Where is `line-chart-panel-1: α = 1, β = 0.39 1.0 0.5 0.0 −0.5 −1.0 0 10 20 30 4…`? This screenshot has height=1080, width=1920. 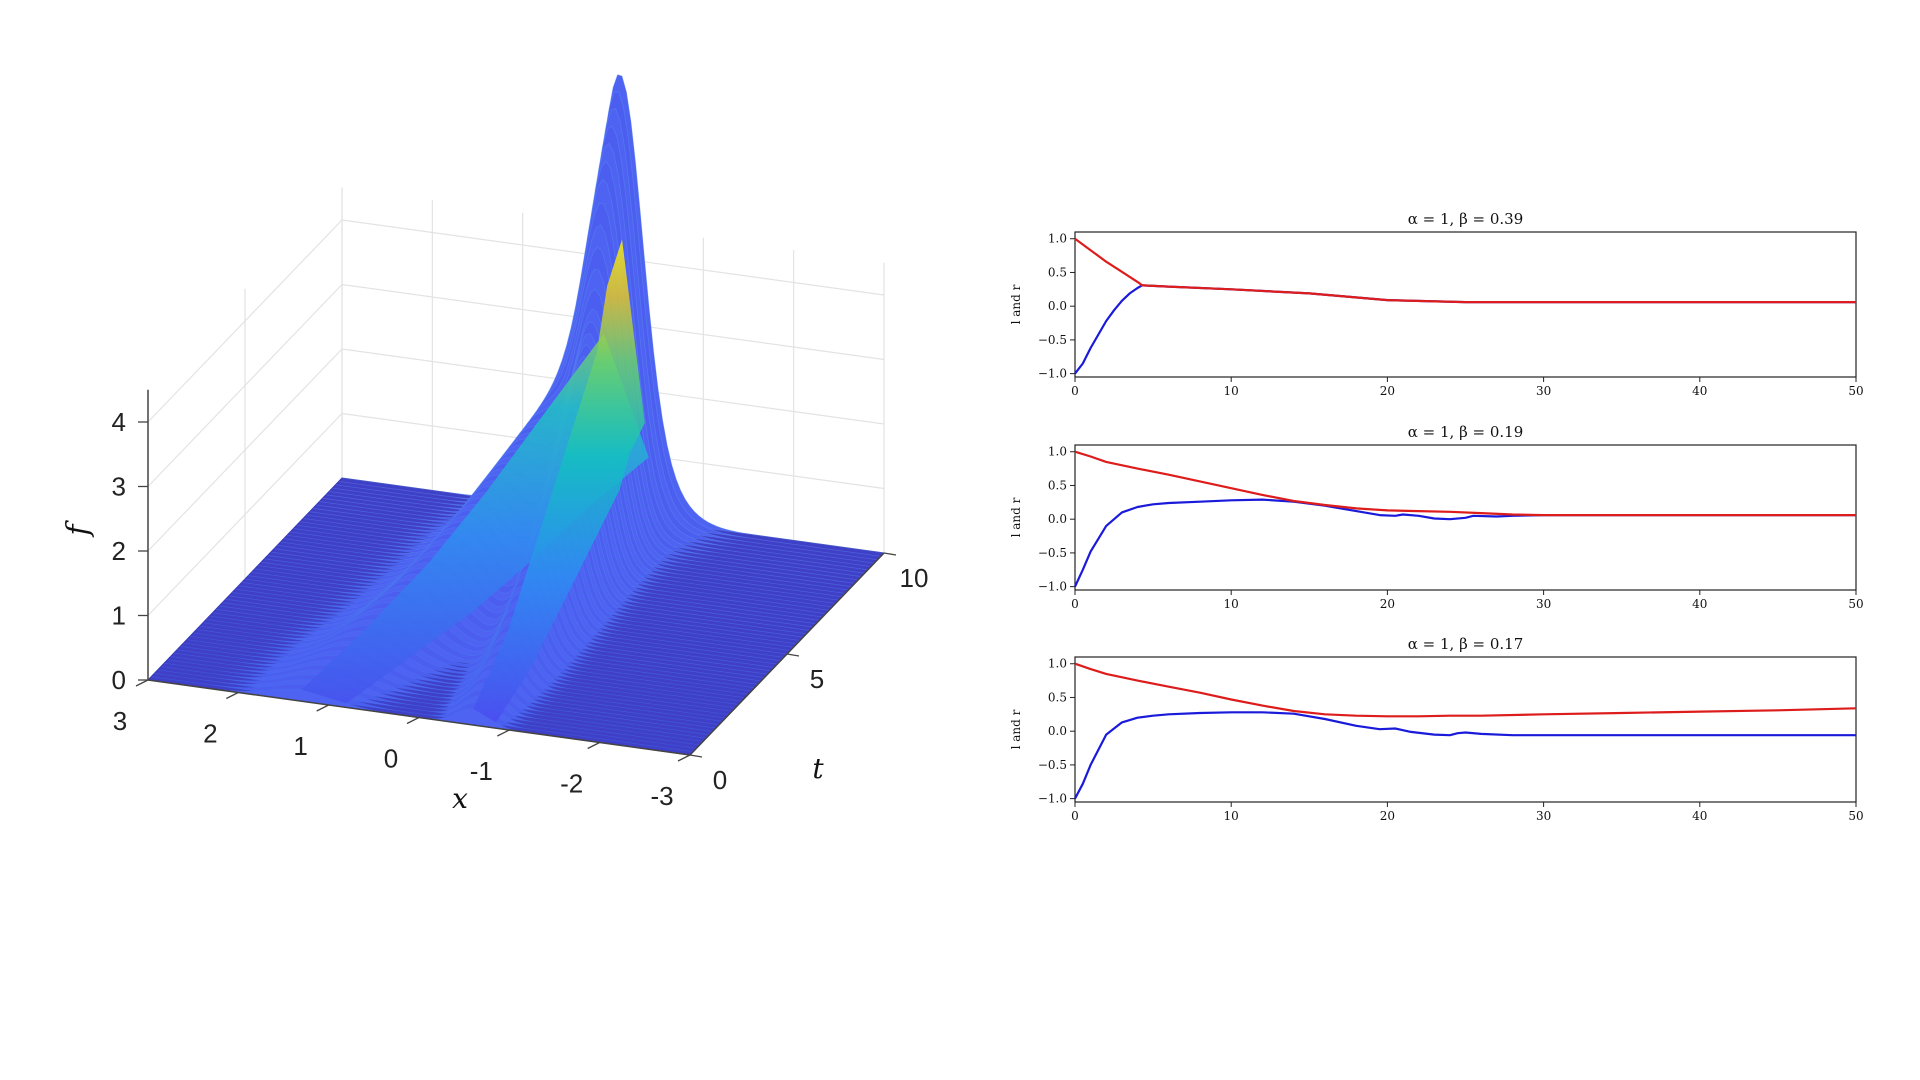 line-chart-panel-1: α = 1, β = 0.39 1.0 0.5 0.0 −0.5 −1.0 0 10 20 30 4… is located at coordinates (1436, 304).